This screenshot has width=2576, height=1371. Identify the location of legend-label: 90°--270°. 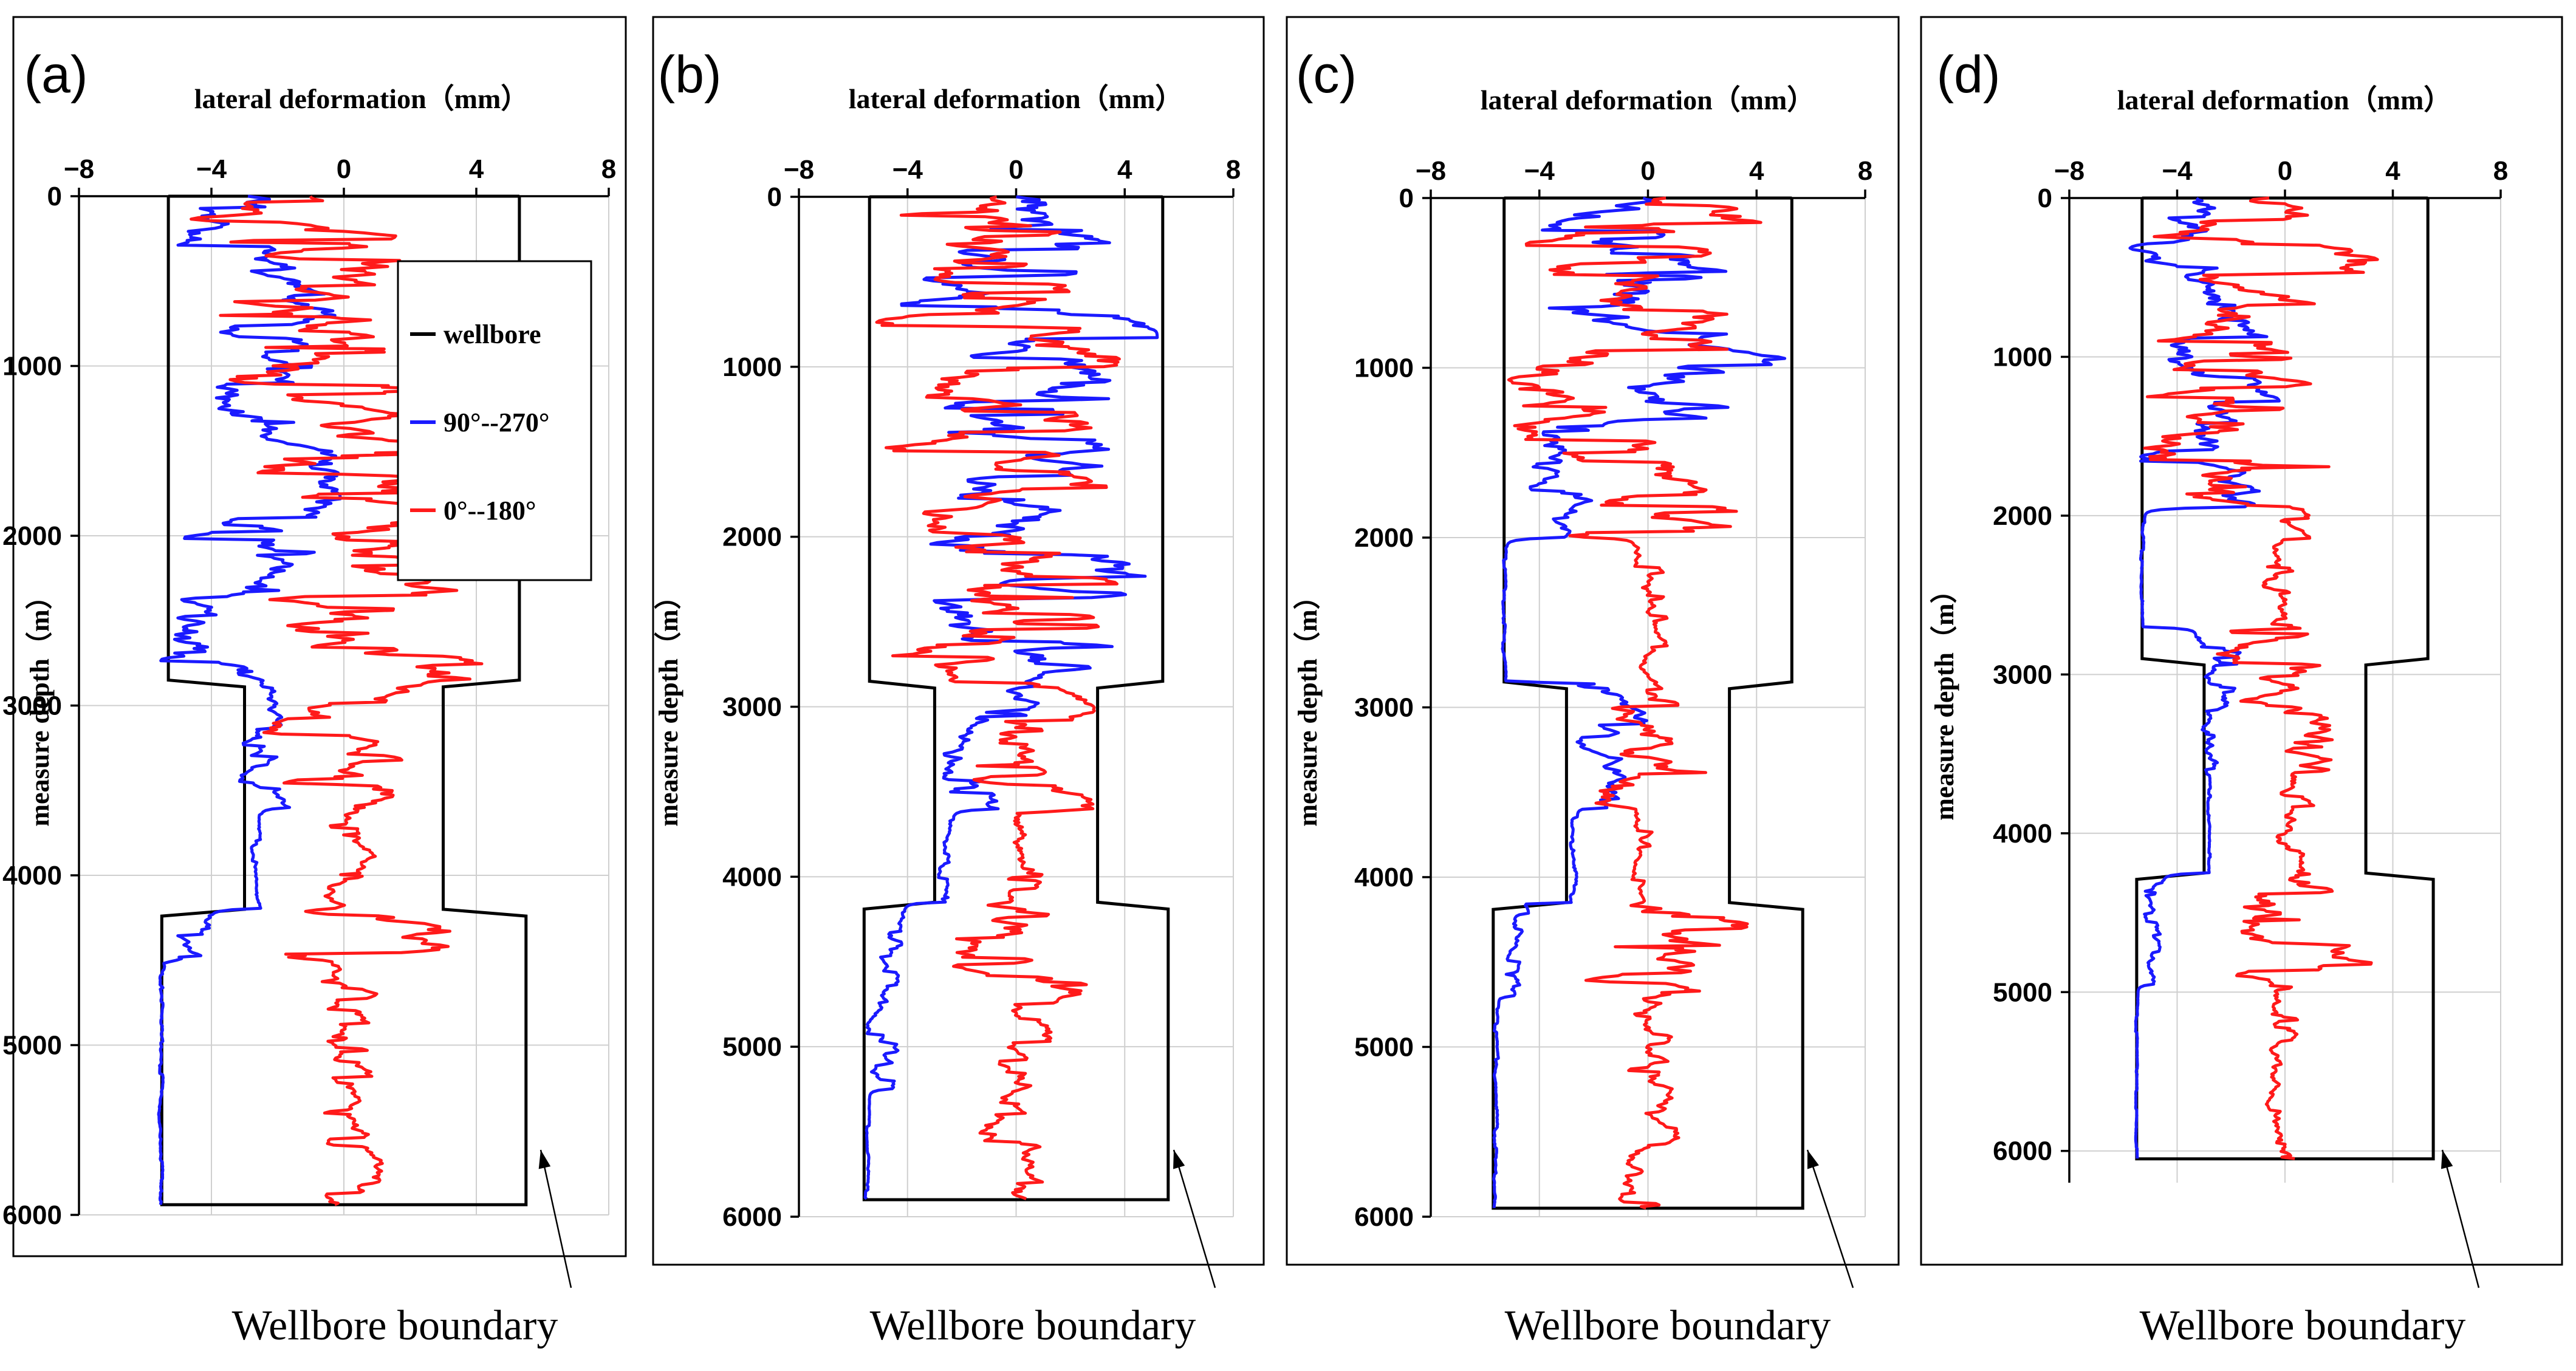
(497, 422).